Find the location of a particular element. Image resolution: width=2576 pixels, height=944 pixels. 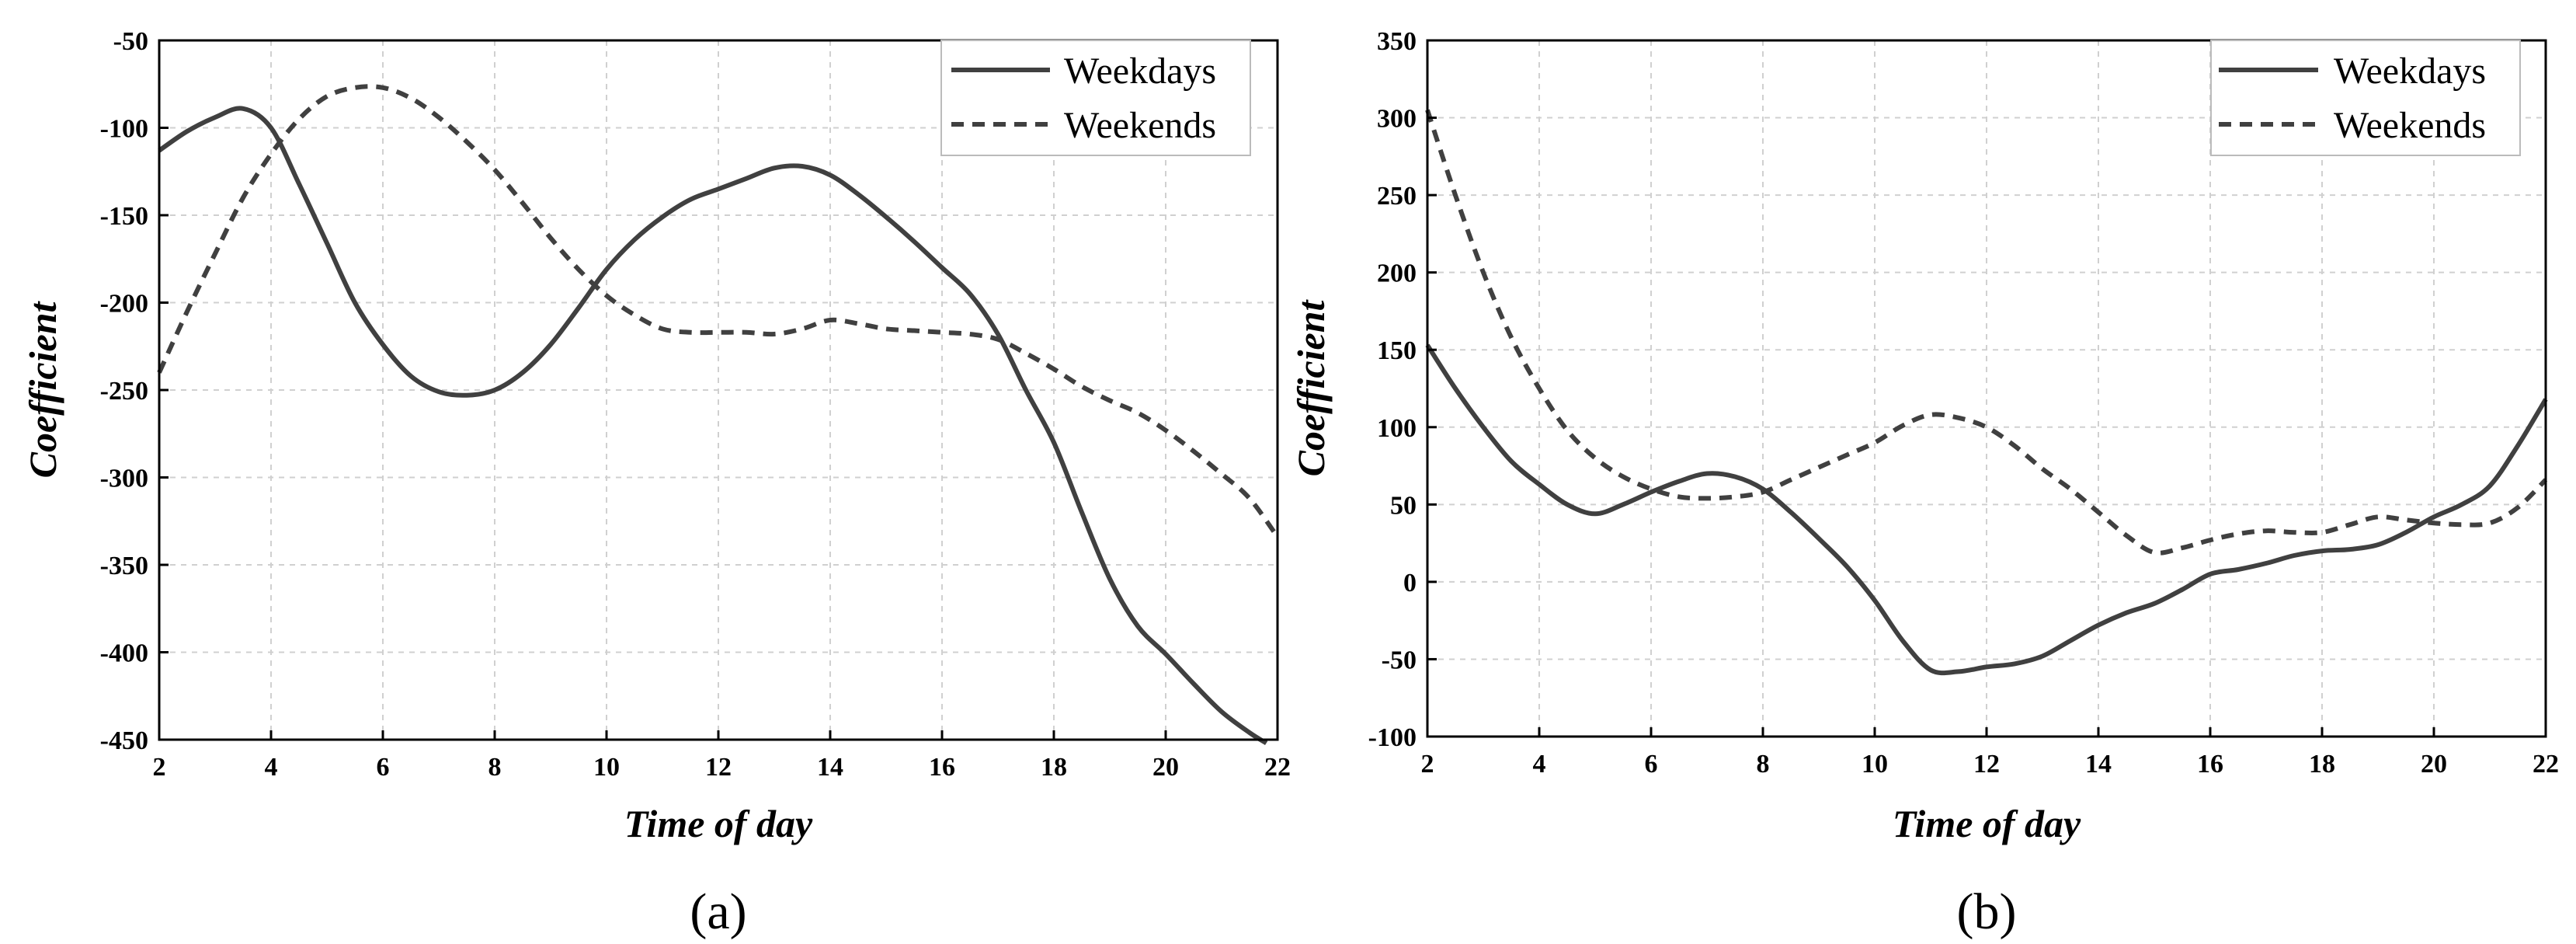

panel-a-x-tick-label: 14 is located at coordinates (830, 767).